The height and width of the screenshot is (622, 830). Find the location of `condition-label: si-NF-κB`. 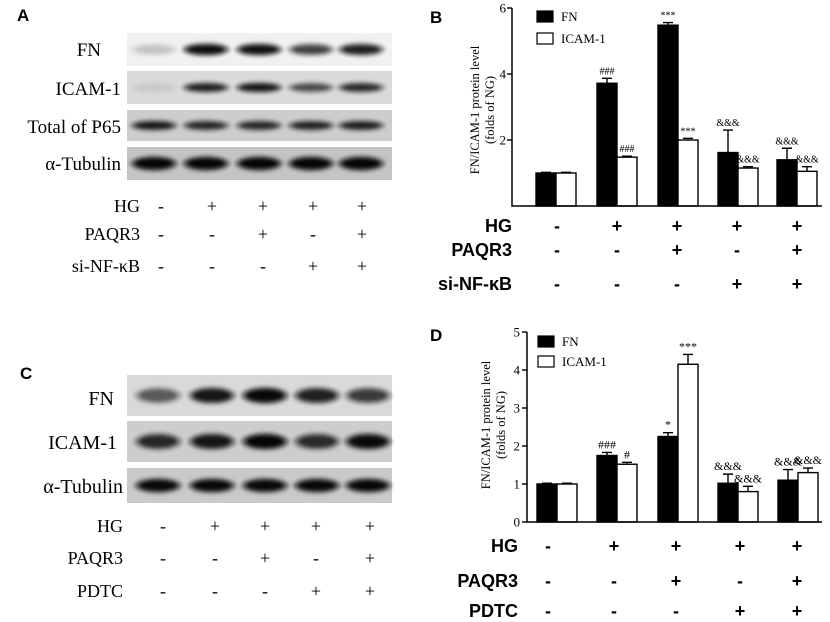

condition-label: si-NF-κB is located at coordinates (106, 266).